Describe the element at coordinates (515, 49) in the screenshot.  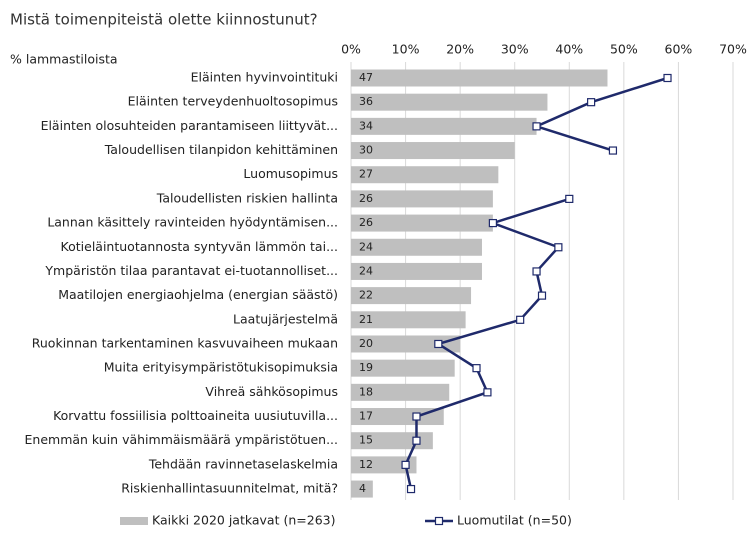
I see `x-tick-label: 30%` at that location.